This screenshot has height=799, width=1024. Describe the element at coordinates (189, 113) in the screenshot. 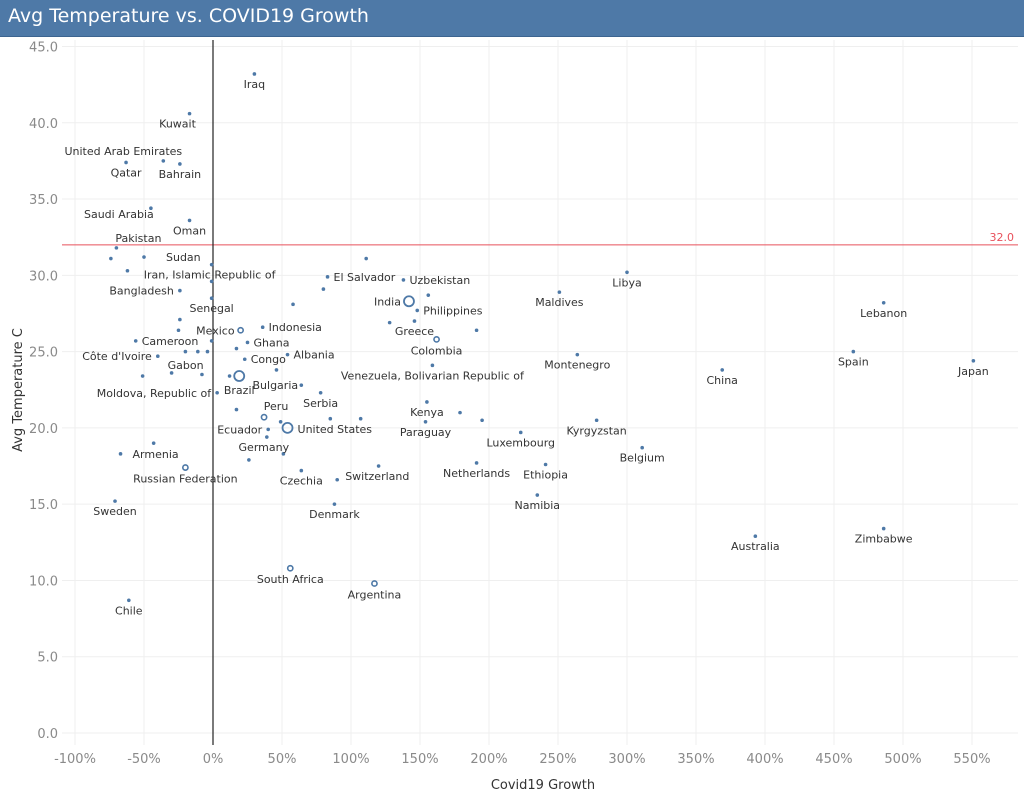

I see `data-point-kuwait` at that location.